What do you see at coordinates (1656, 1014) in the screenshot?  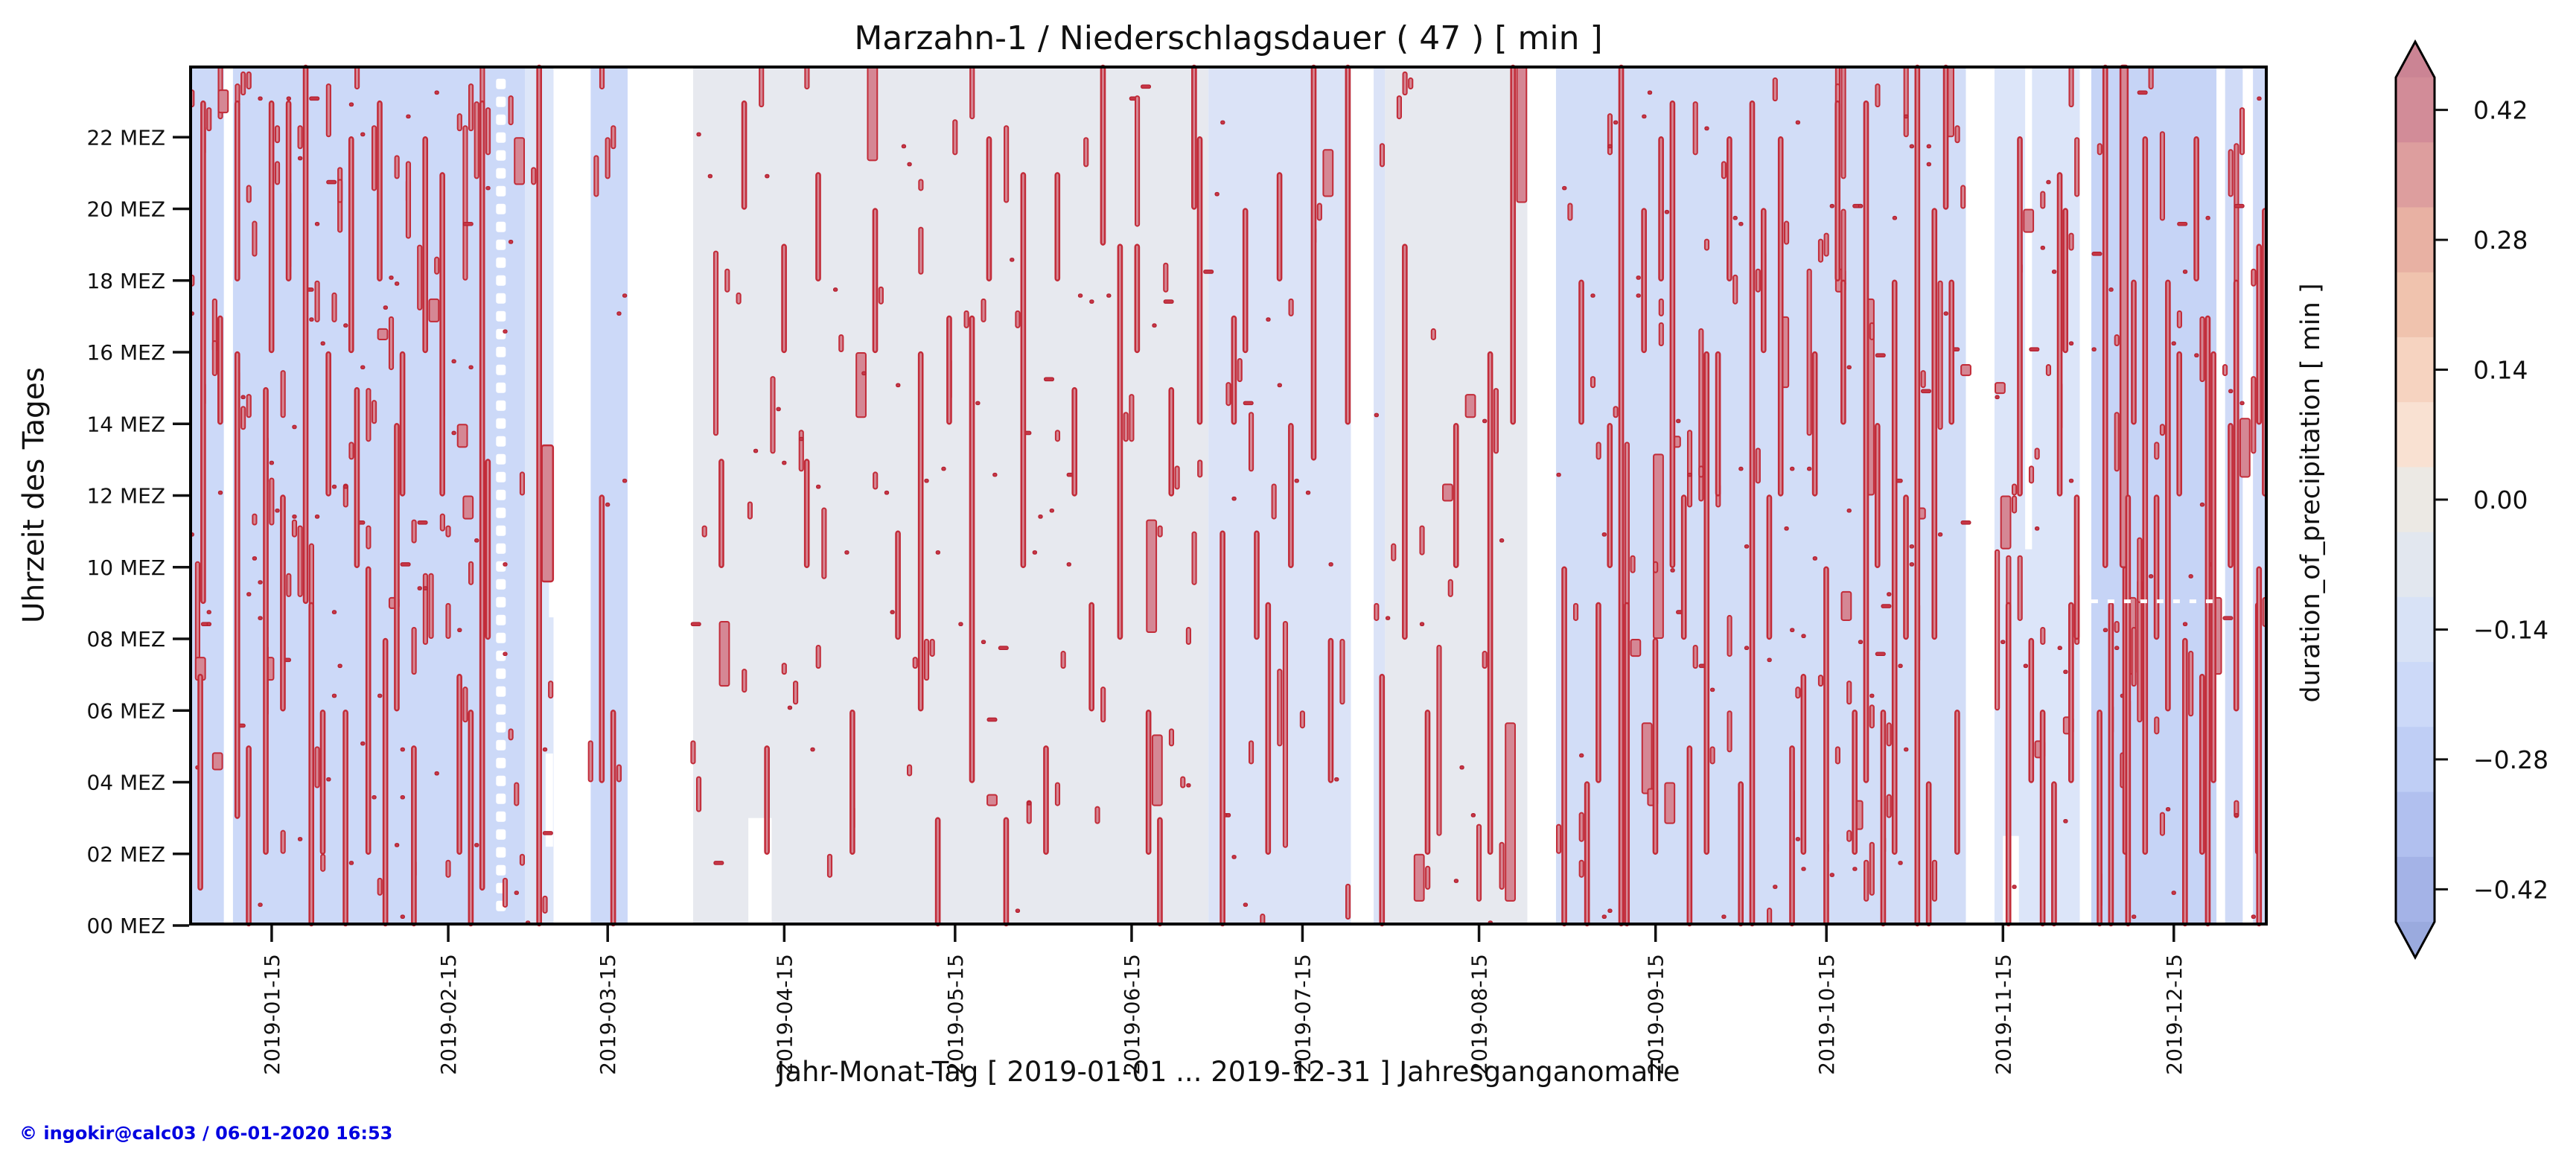 I see `x-tick-label: 2019-09-15` at bounding box center [1656, 1014].